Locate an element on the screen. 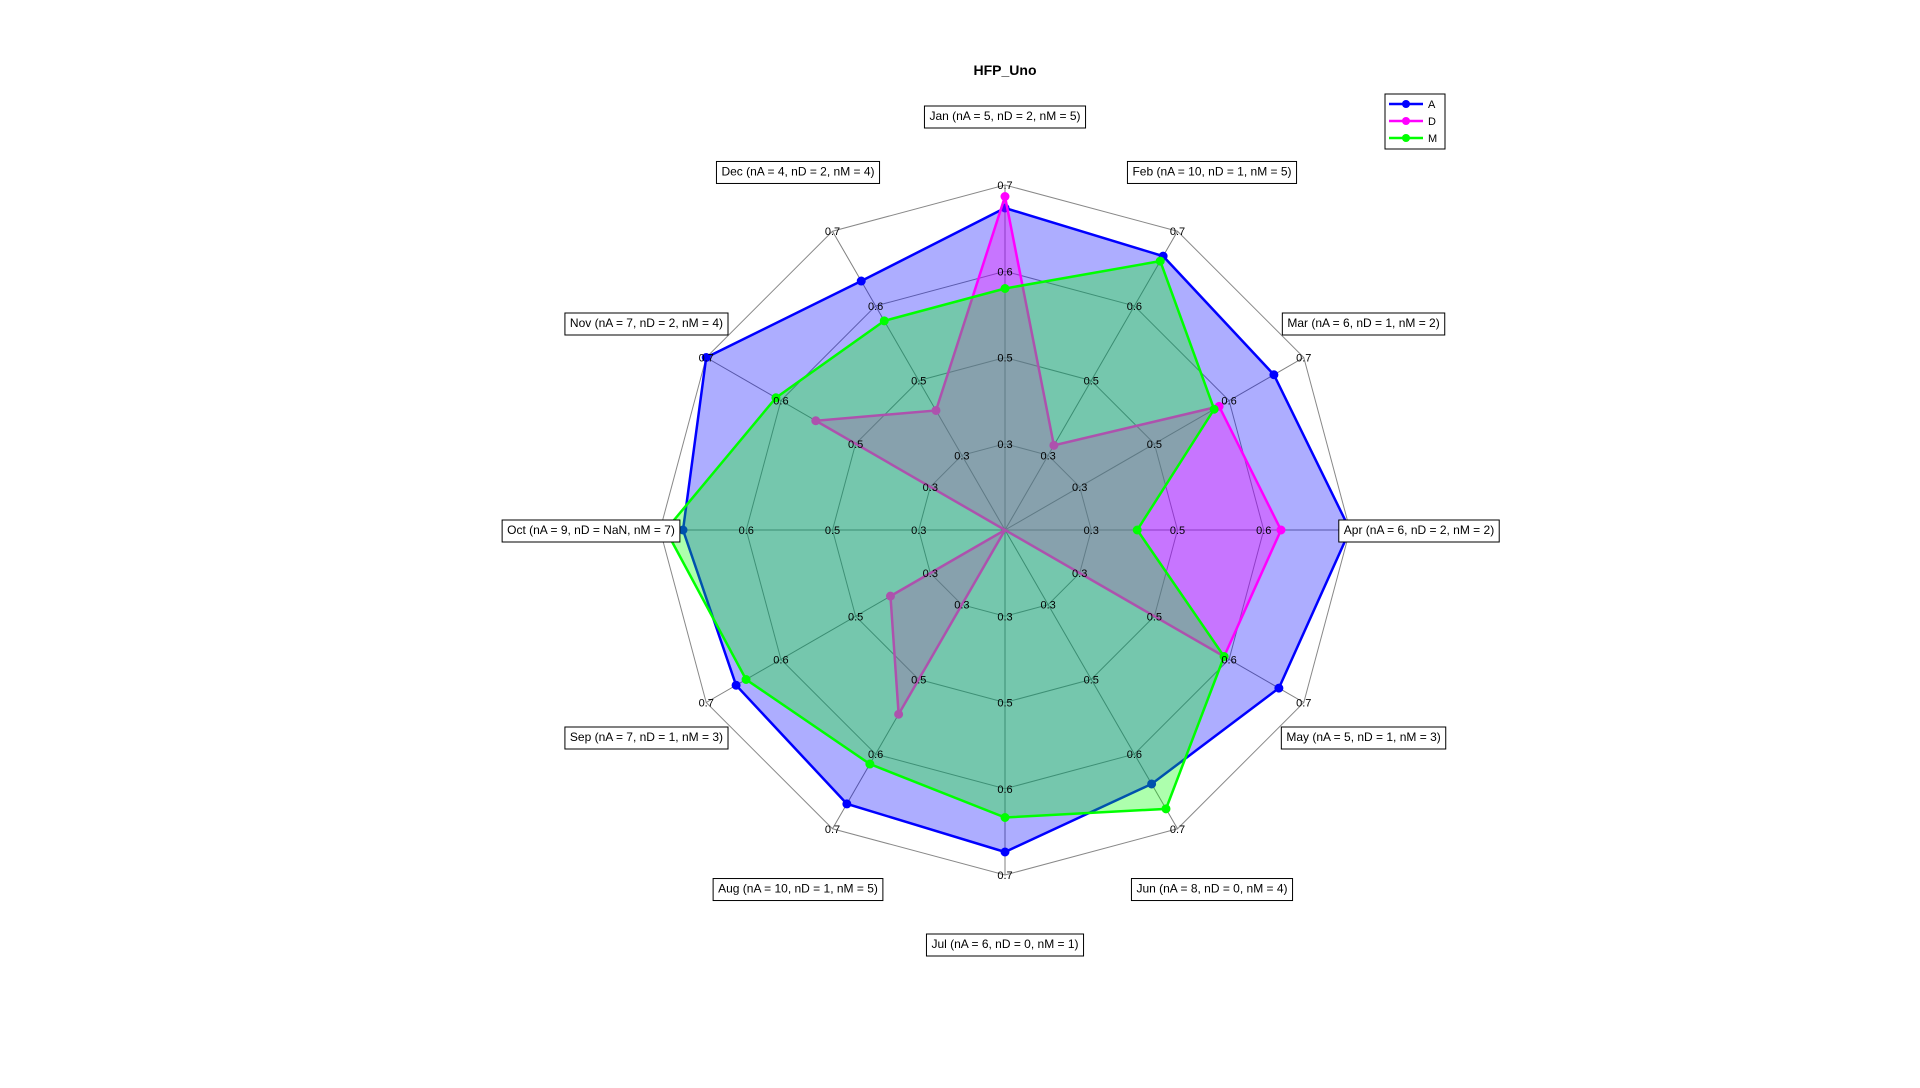  legend-marker-D is located at coordinates (1406, 121).